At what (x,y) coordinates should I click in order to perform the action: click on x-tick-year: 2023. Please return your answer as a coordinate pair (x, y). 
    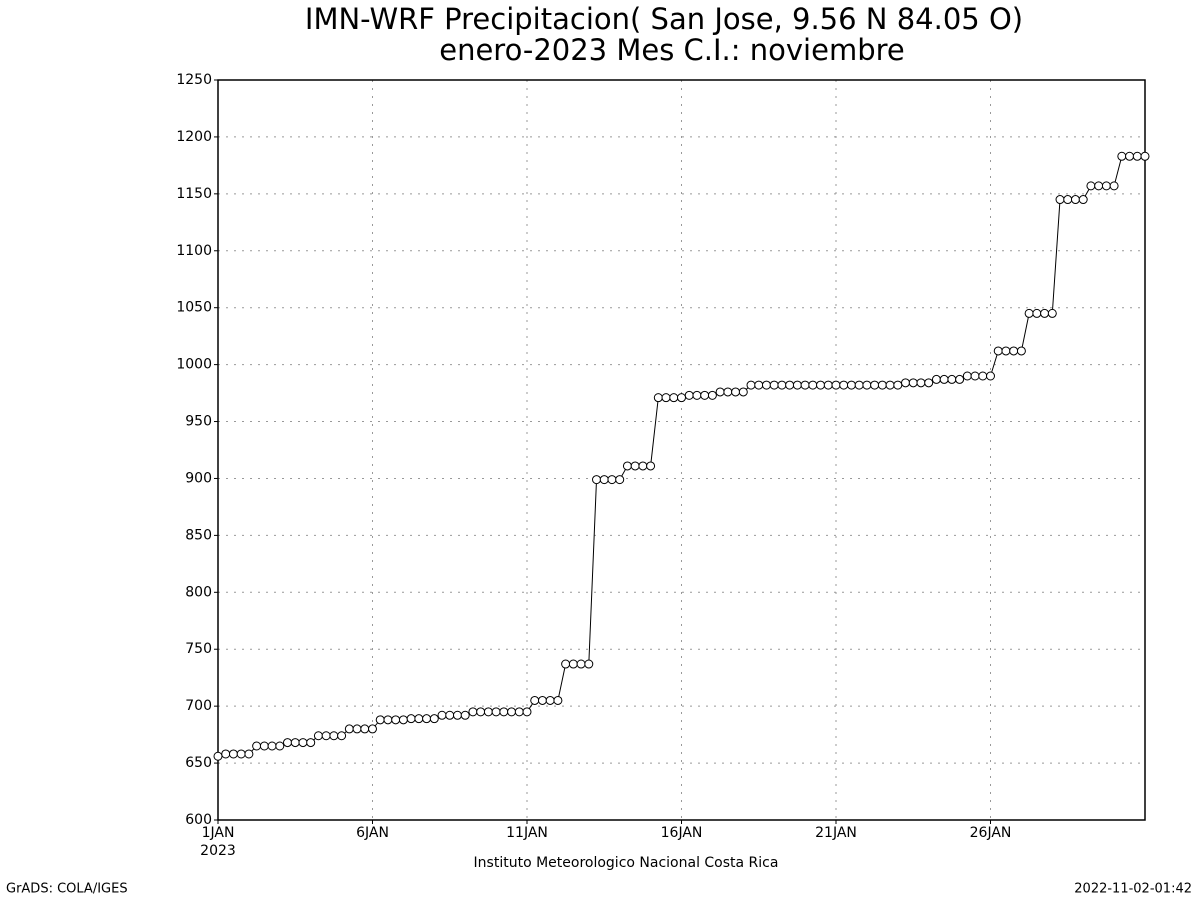
    Looking at the image, I should click on (218, 851).